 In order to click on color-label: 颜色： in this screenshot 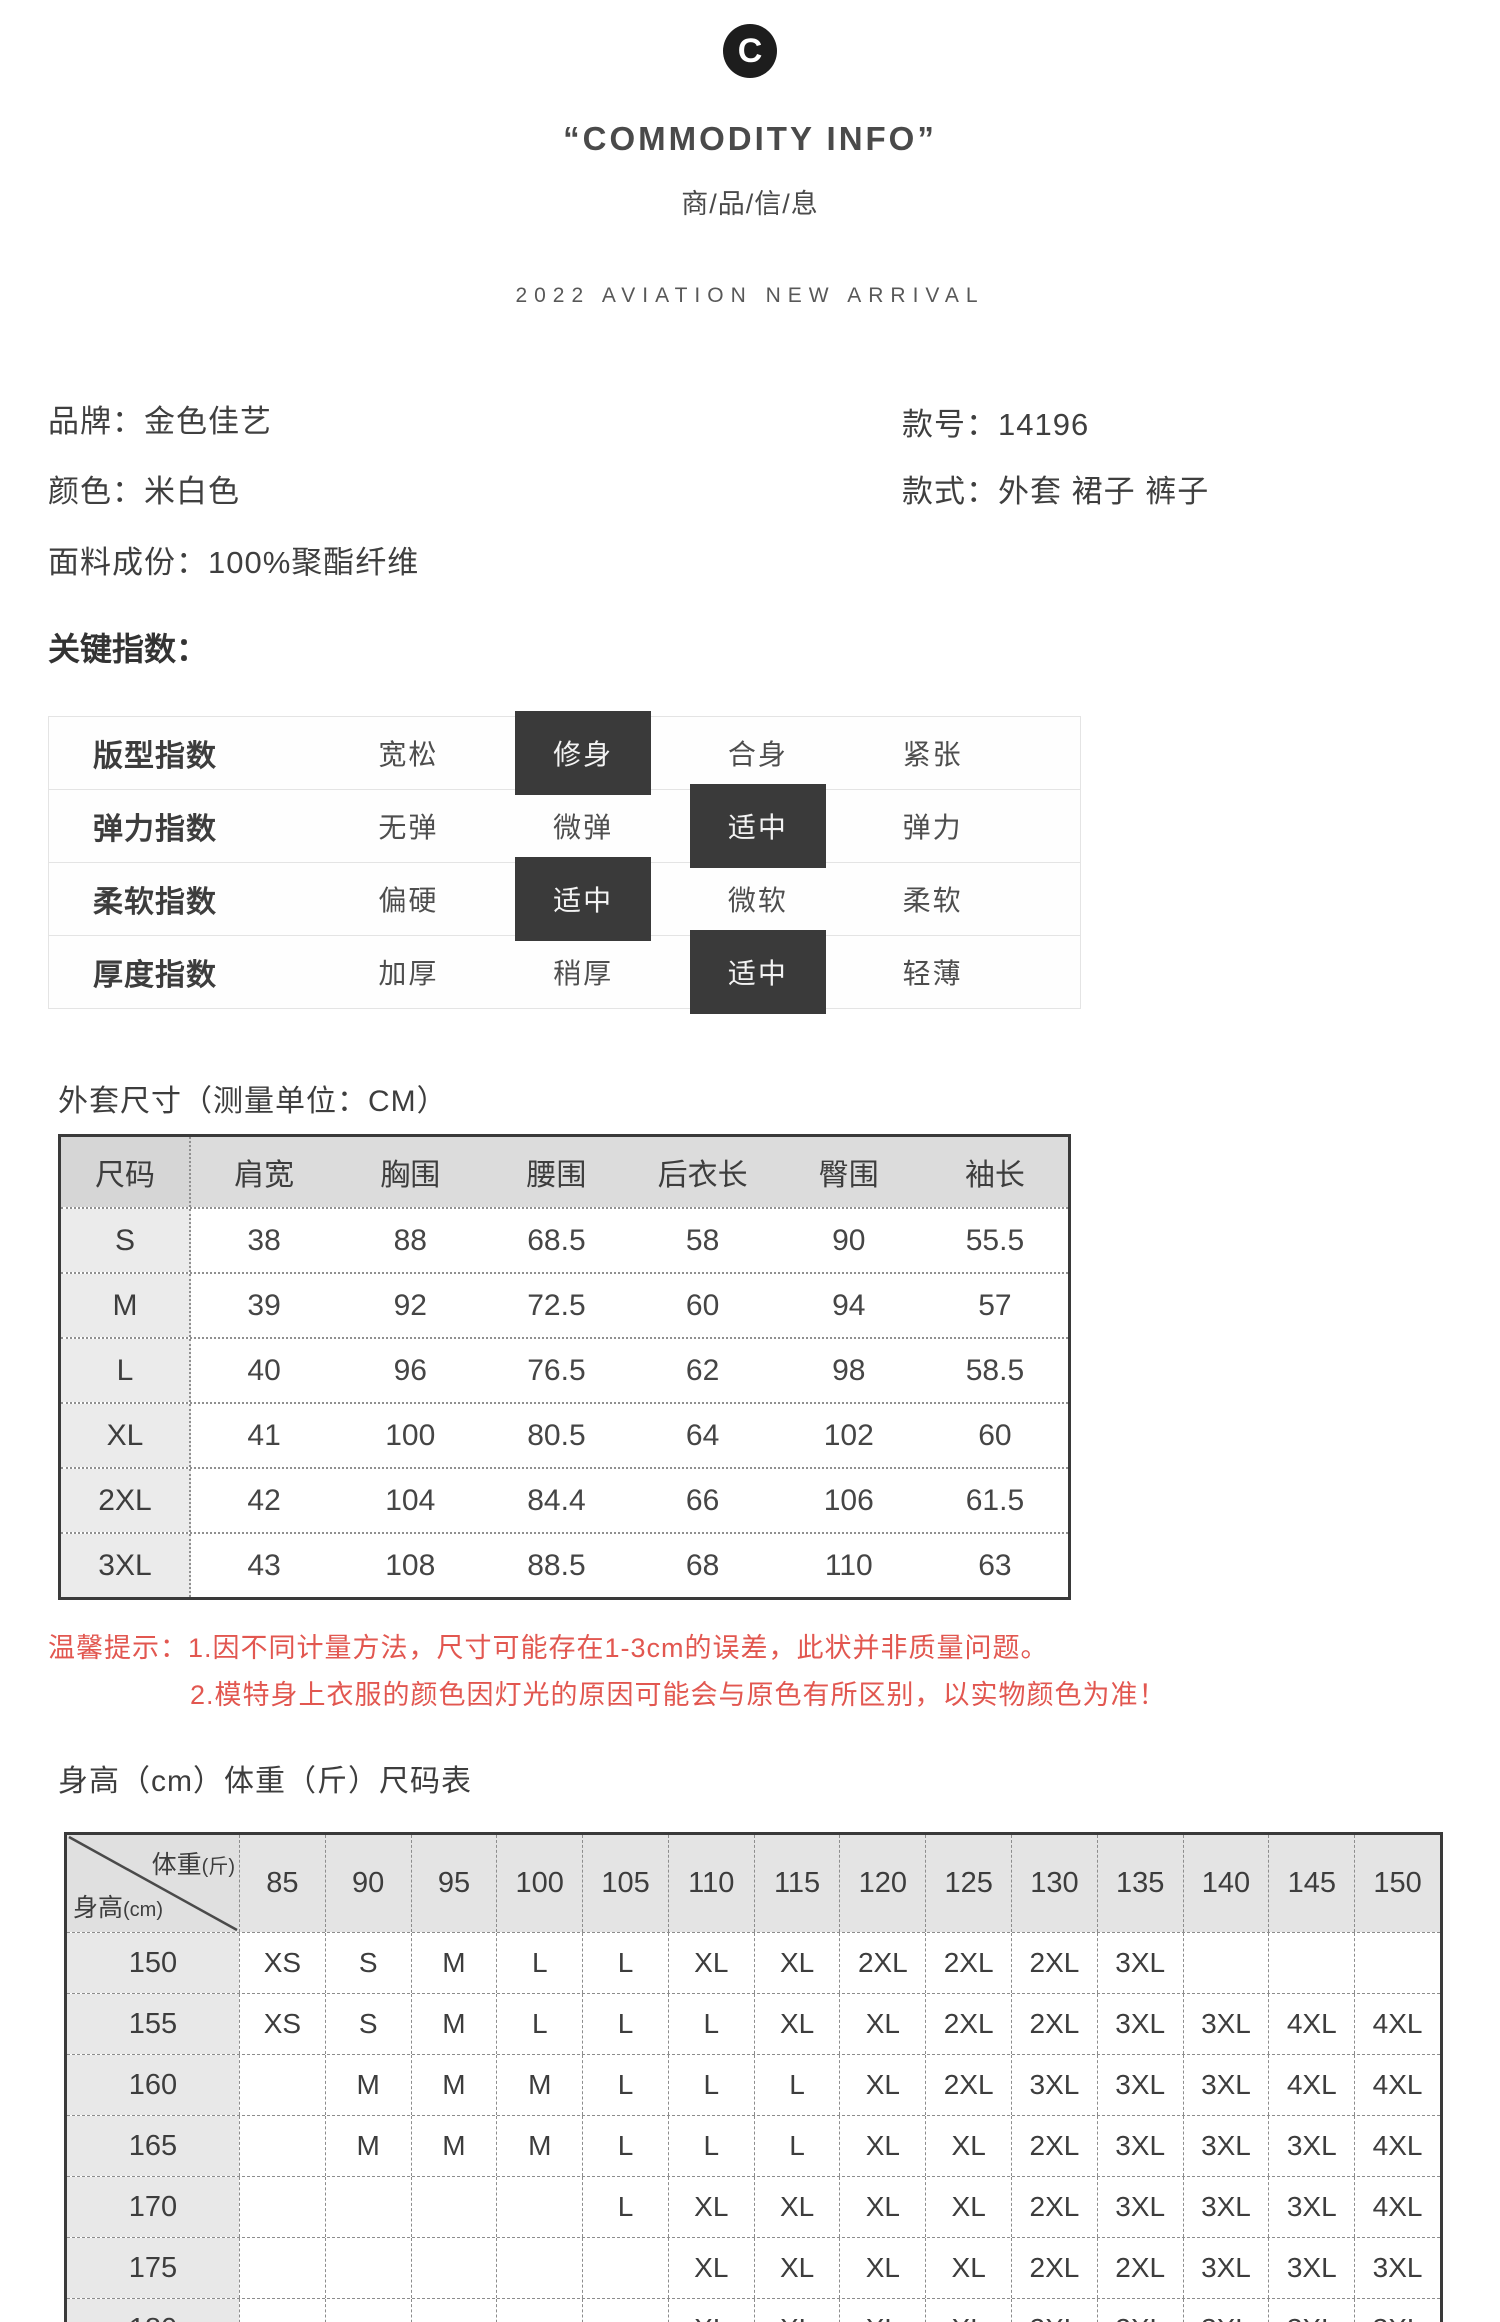, I will do `click(96, 491)`.